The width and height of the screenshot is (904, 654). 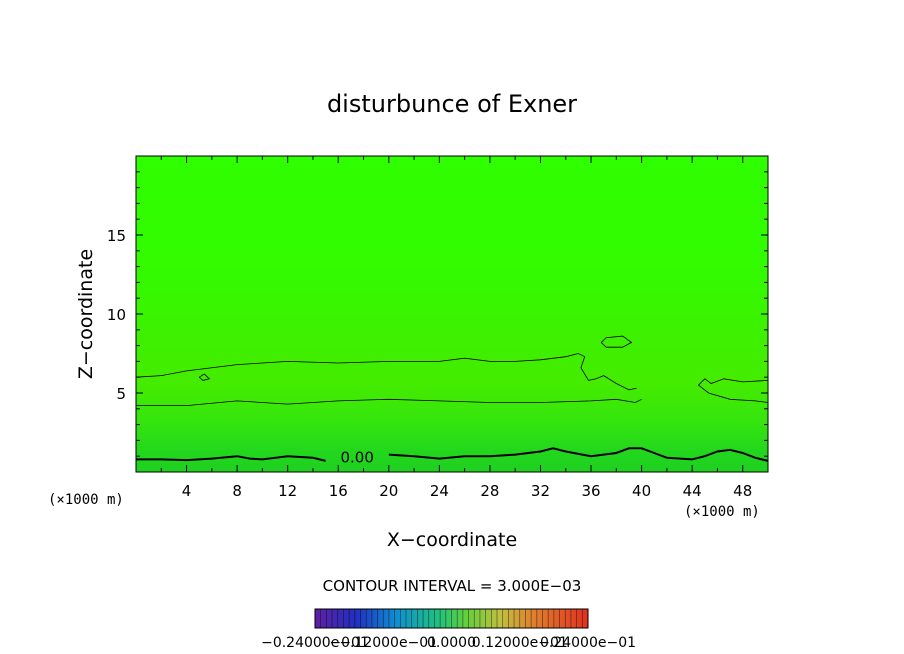 What do you see at coordinates (692, 491) in the screenshot?
I see `x-tick-label: 44` at bounding box center [692, 491].